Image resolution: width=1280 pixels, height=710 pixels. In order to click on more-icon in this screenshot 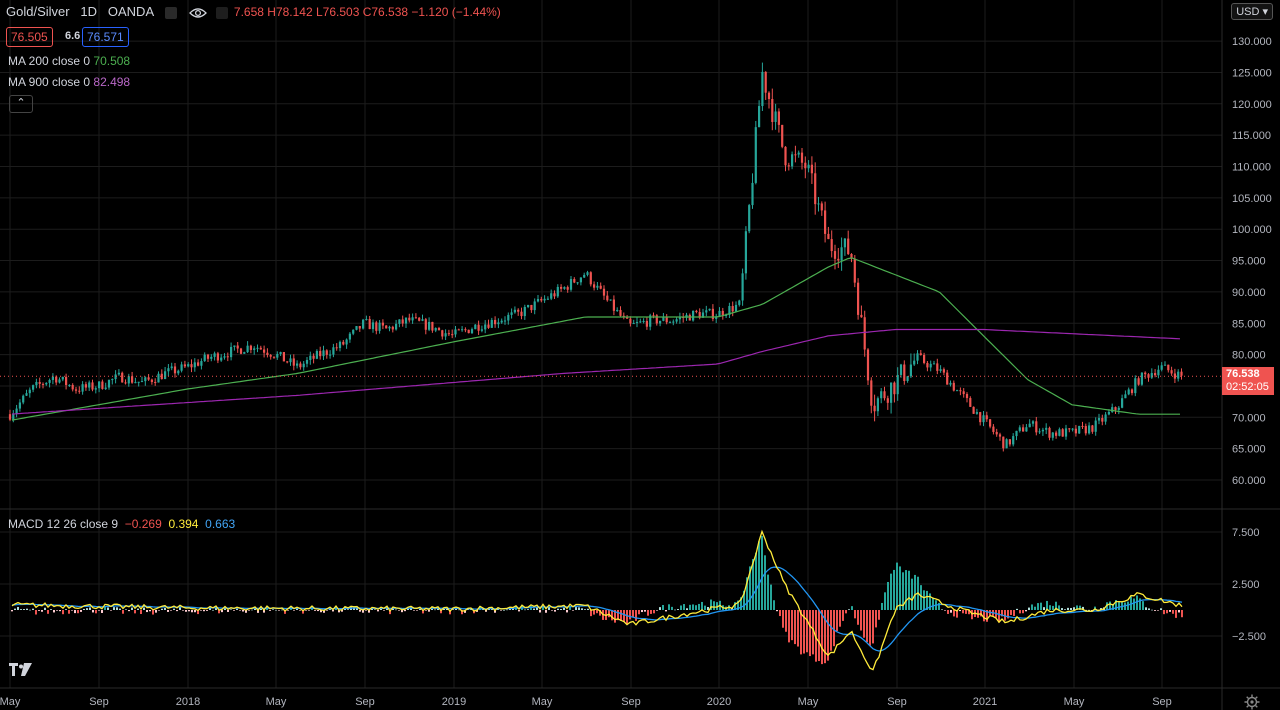, I will do `click(222, 12)`.